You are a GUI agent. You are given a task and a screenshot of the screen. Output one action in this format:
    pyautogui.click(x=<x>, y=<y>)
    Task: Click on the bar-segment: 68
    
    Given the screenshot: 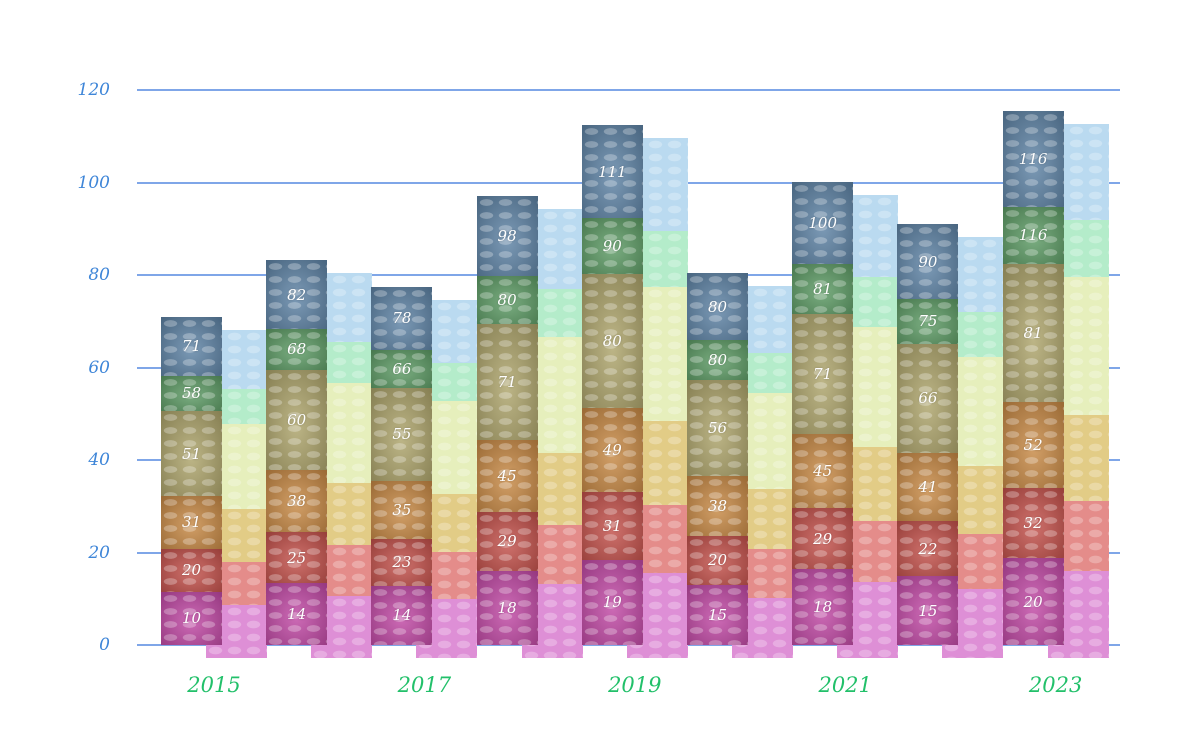 What is the action you would take?
    pyautogui.click(x=297, y=349)
    